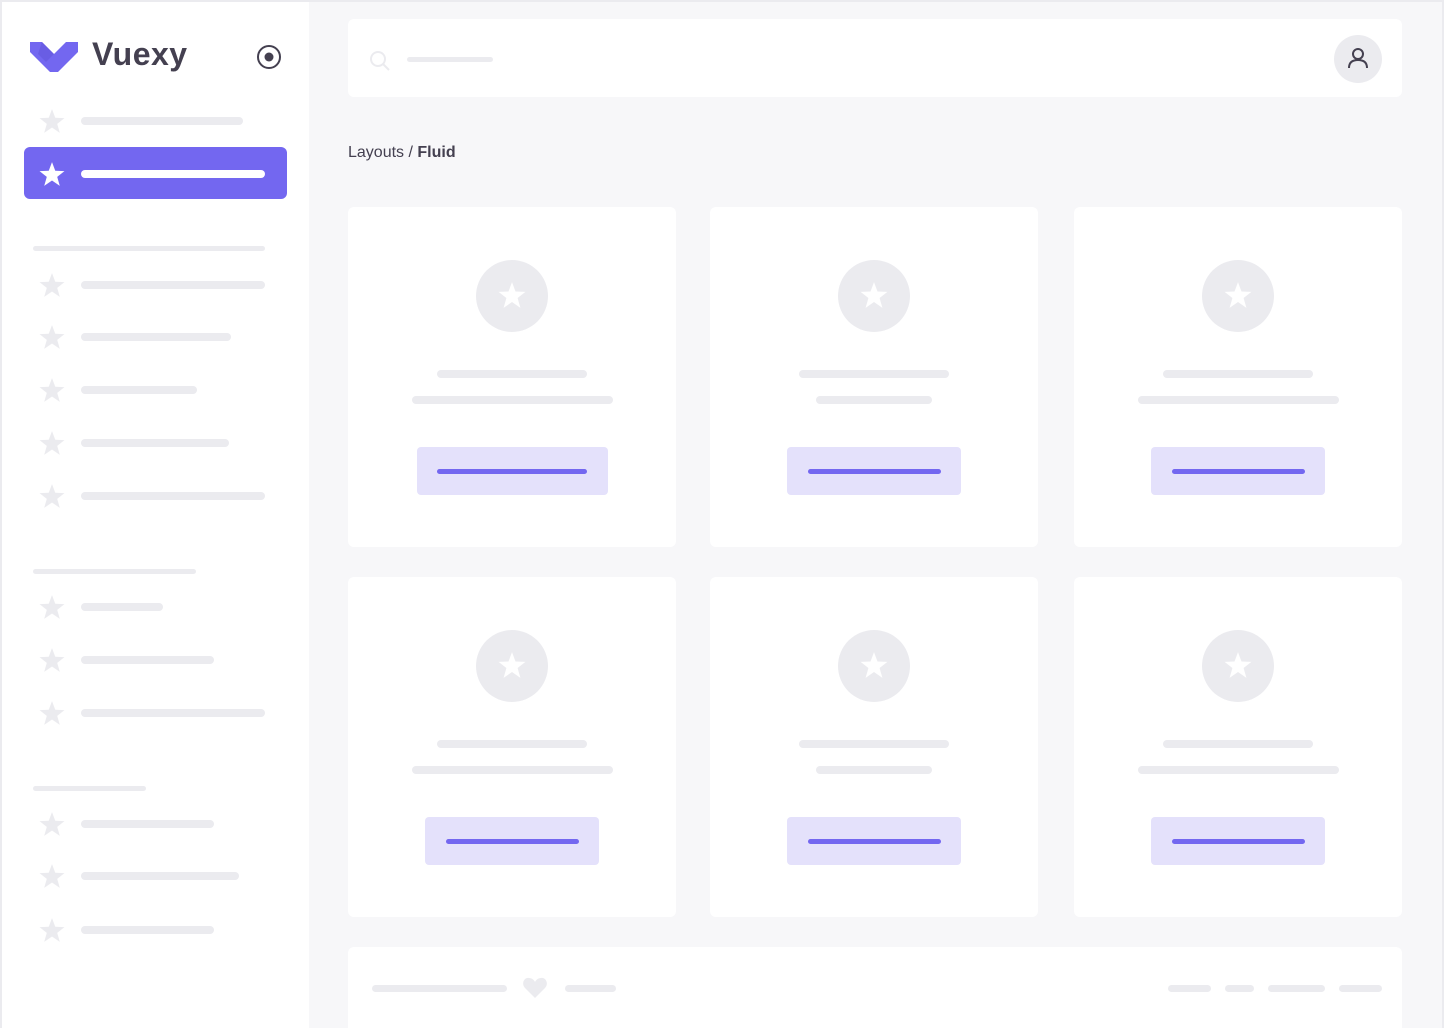  I want to click on search-input, so click(450, 59).